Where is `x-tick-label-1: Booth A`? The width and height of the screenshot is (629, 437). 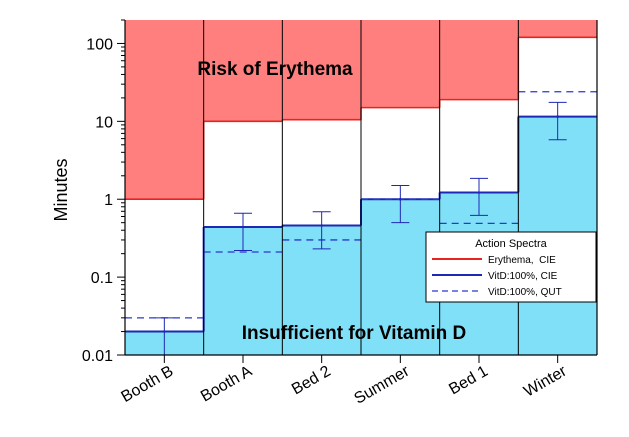 x-tick-label-1: Booth A is located at coordinates (226, 384).